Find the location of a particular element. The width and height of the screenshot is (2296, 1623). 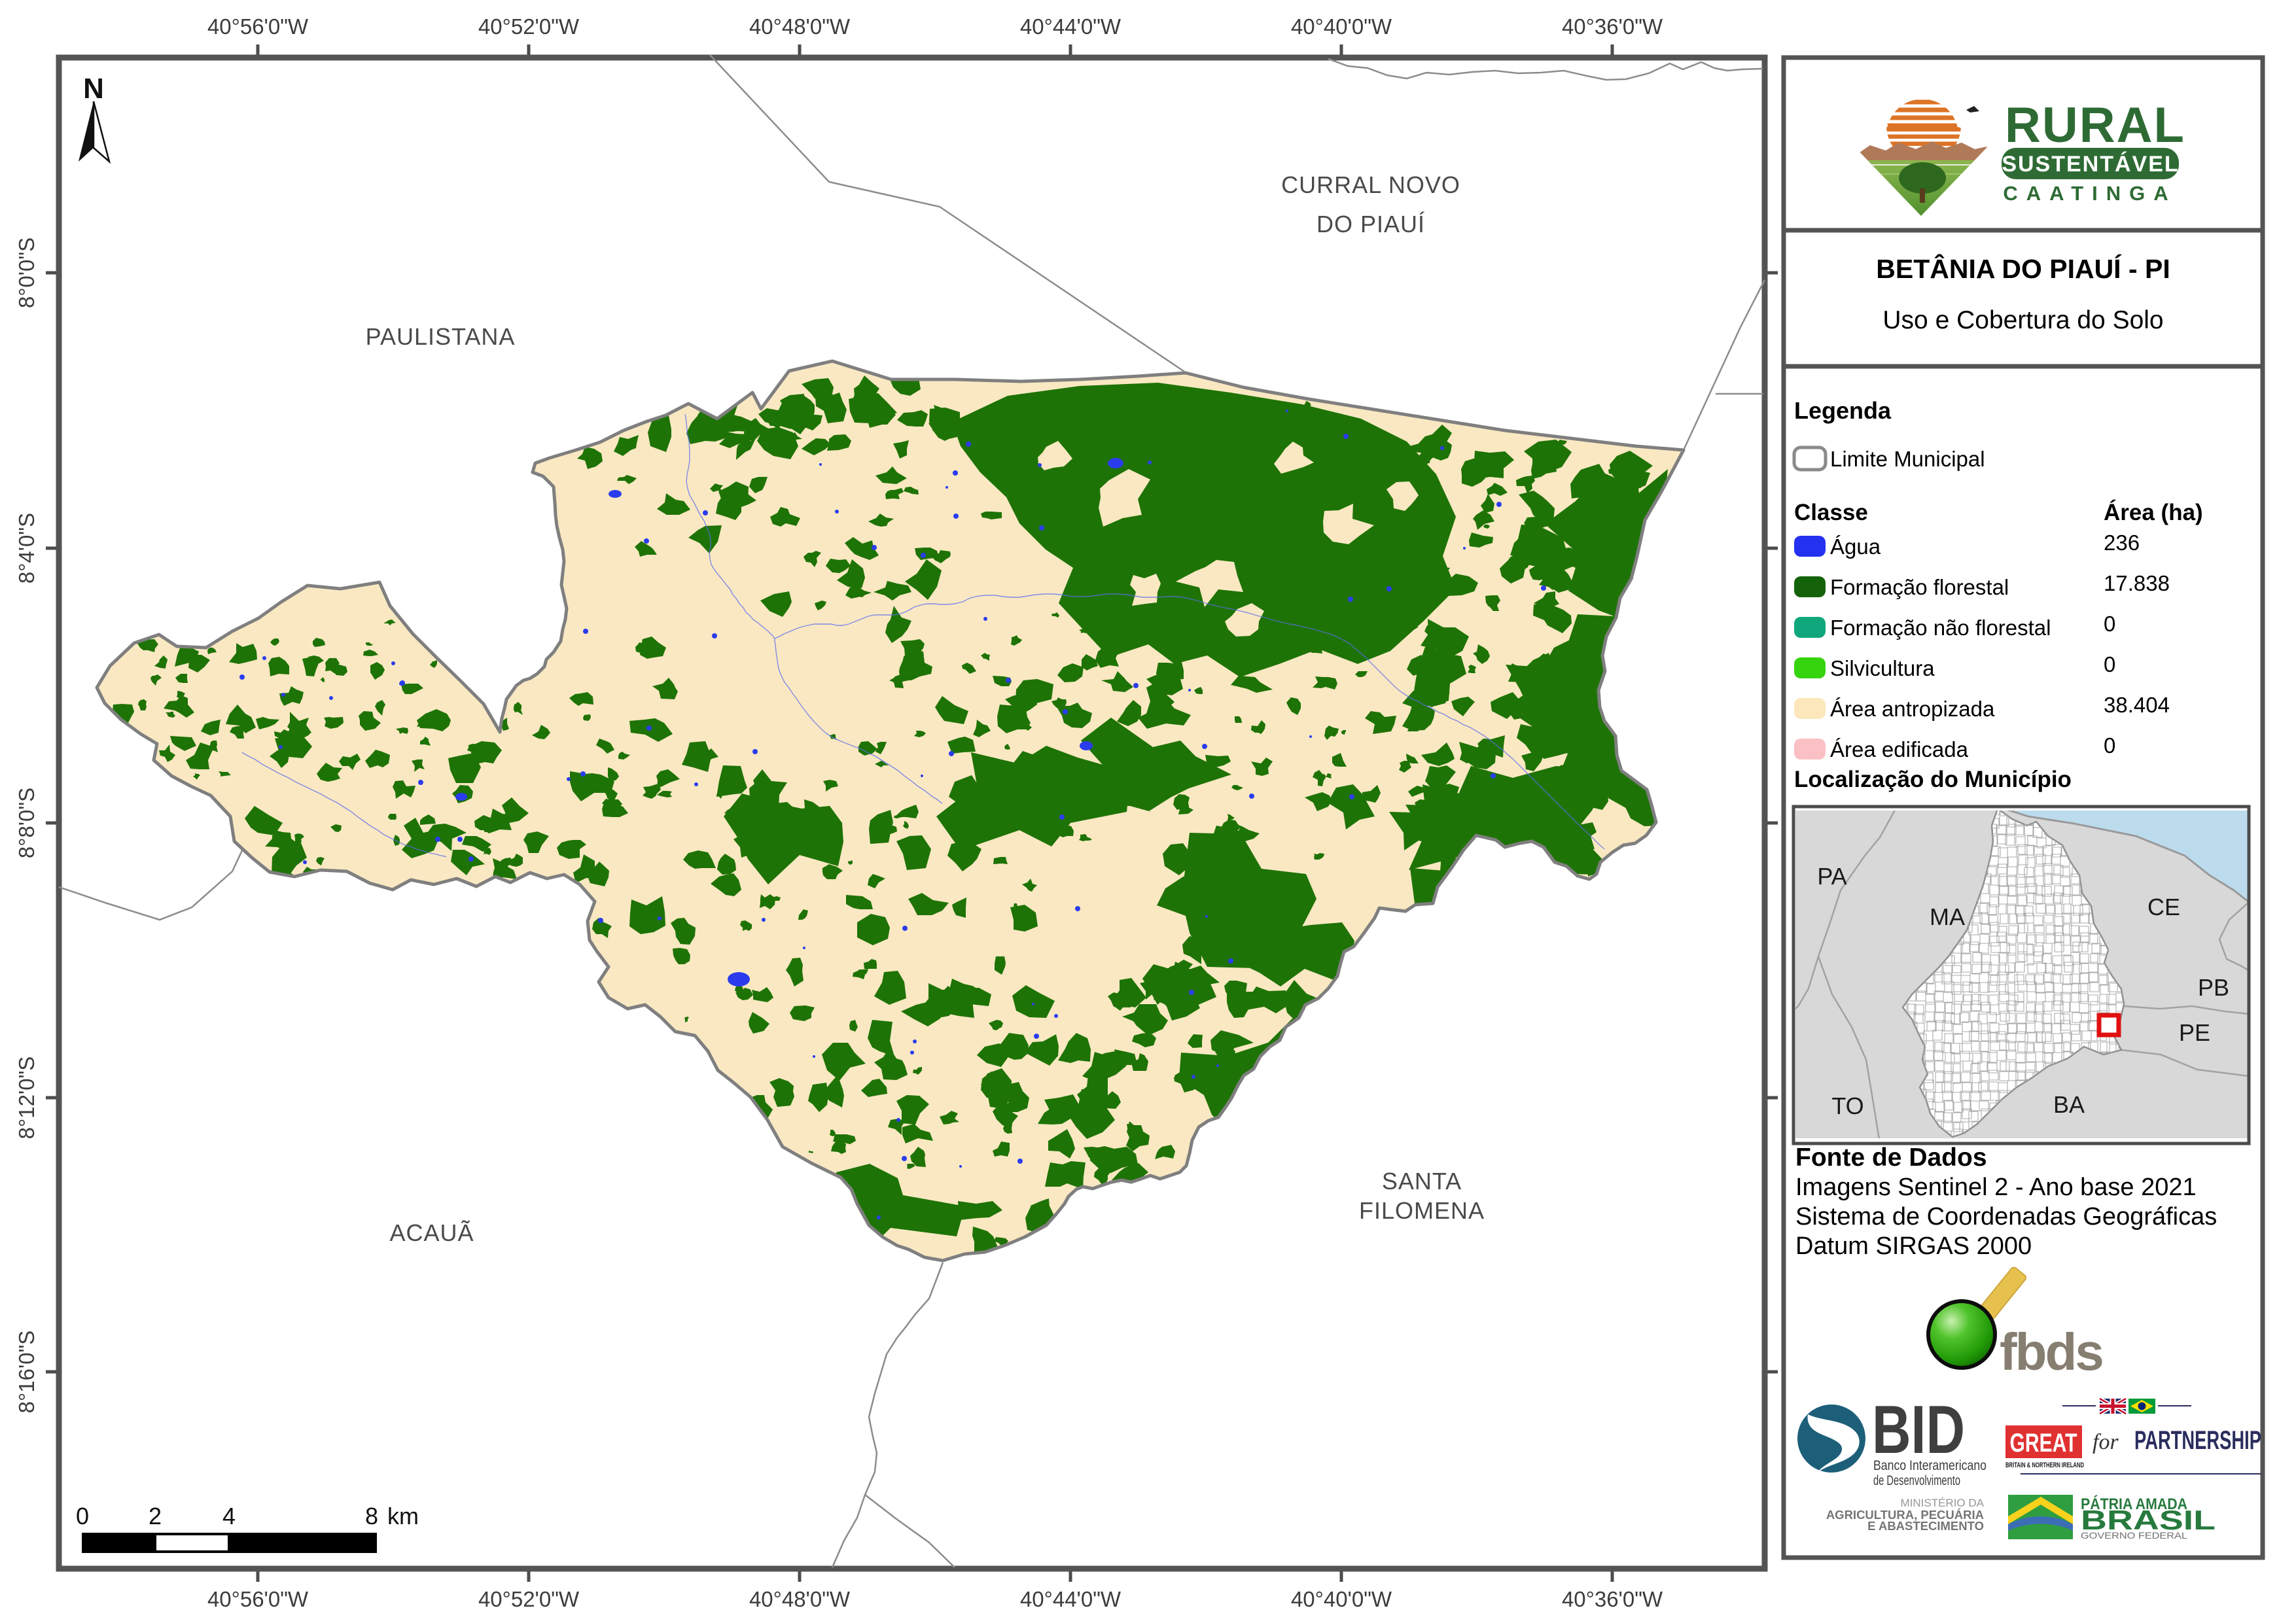

svg-text: Classe is located at coordinates (1831, 513).